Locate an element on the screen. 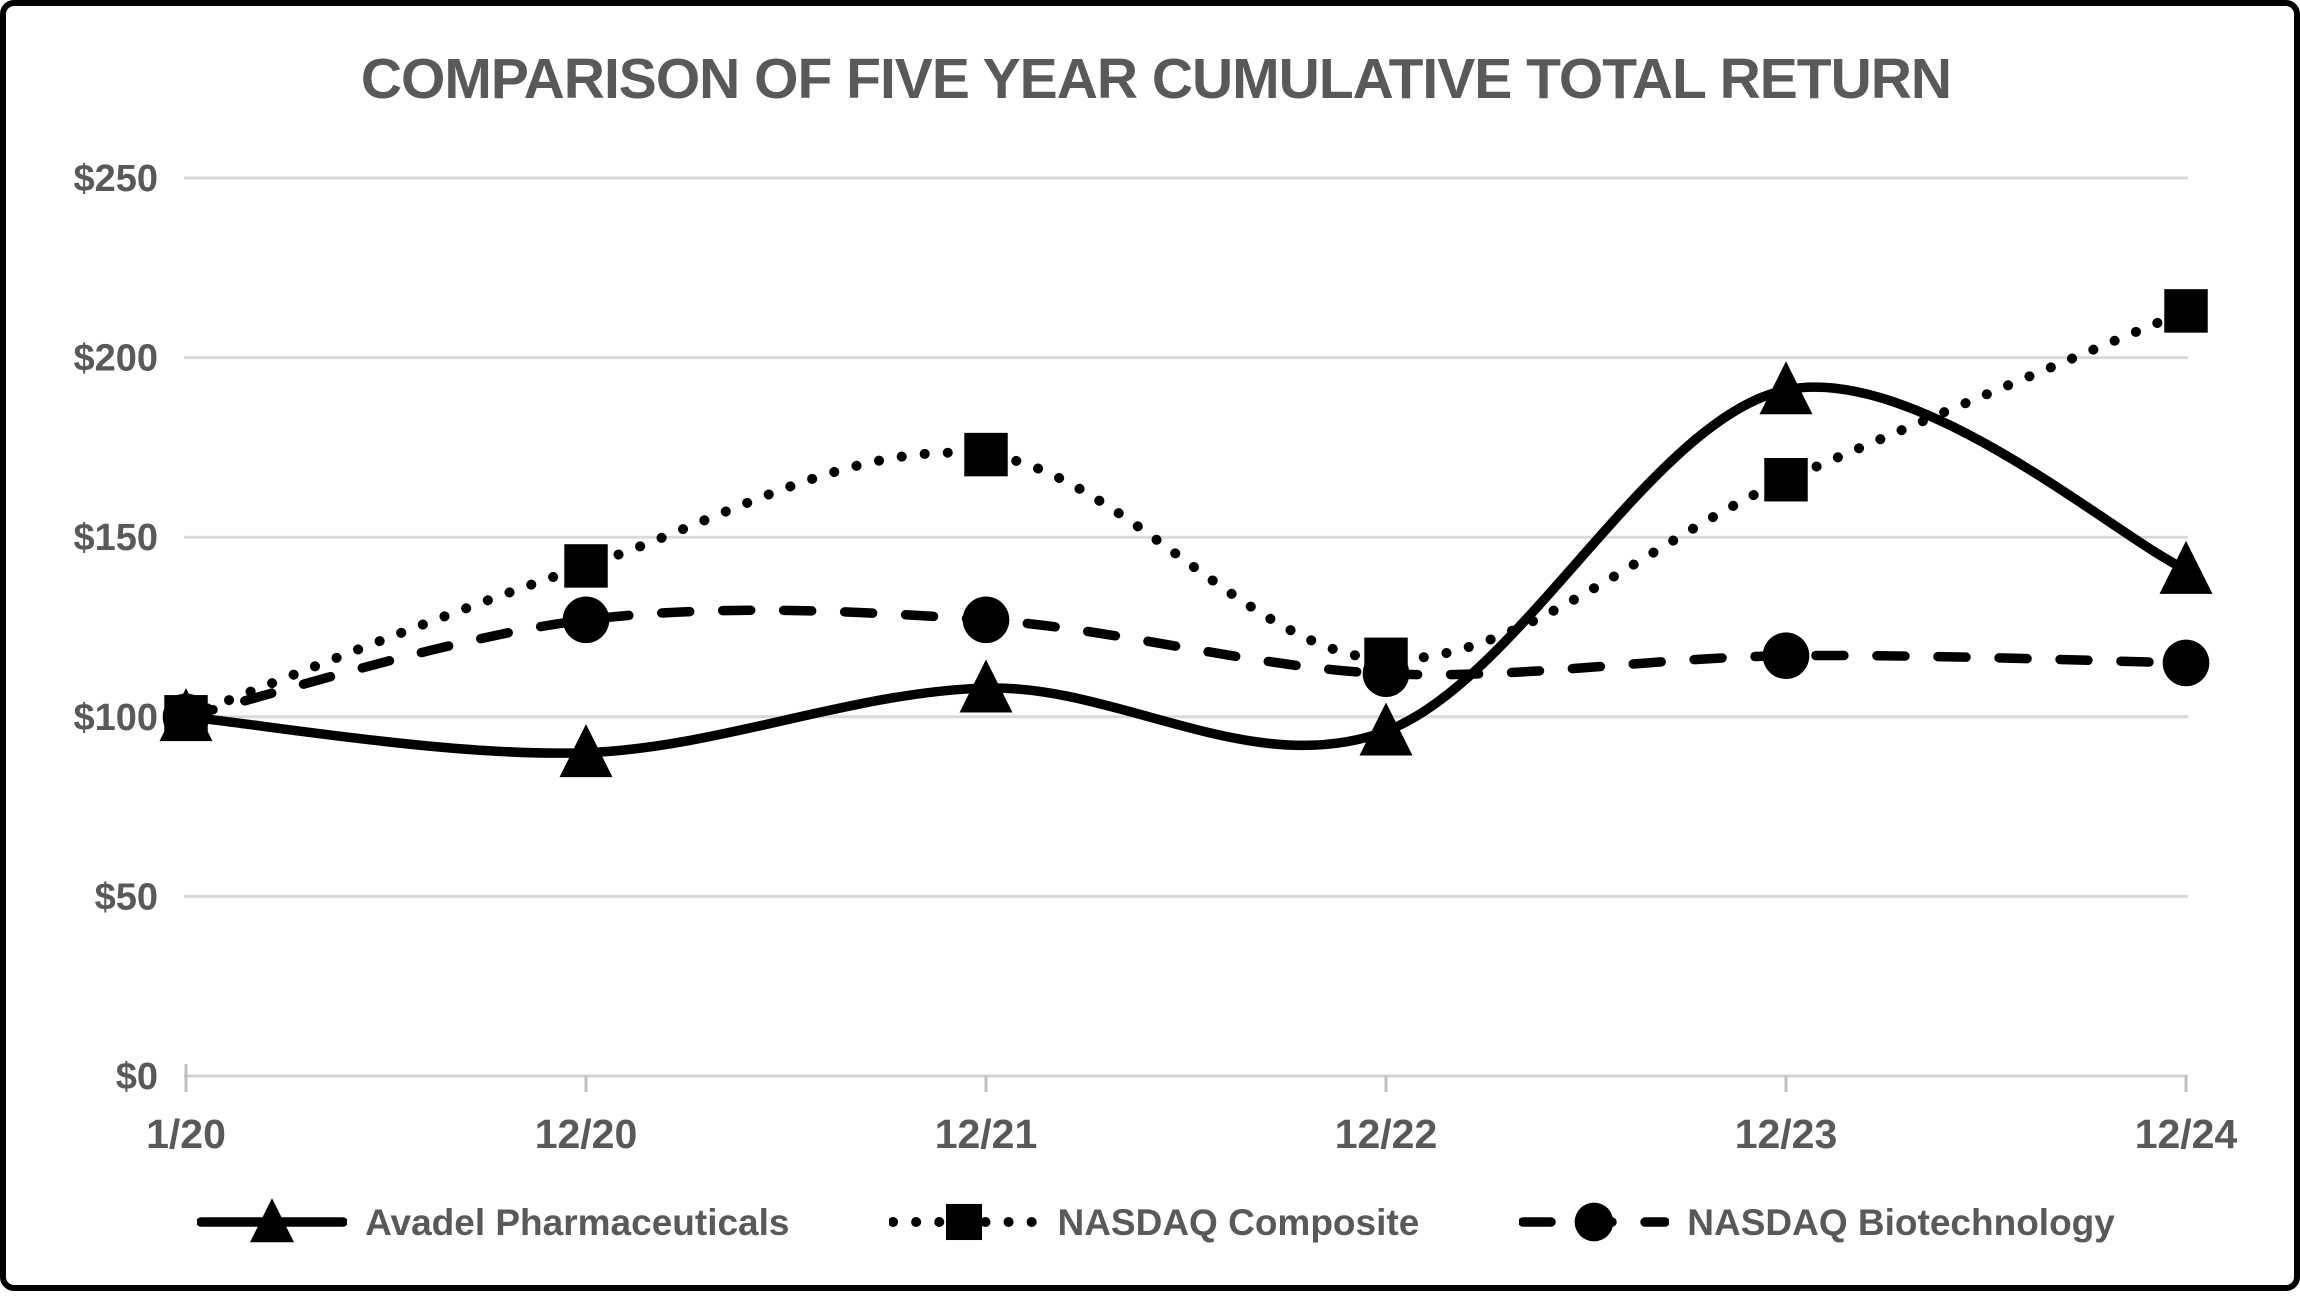 The height and width of the screenshot is (1297, 2300). y-axis-label: $150 is located at coordinates (115, 538).